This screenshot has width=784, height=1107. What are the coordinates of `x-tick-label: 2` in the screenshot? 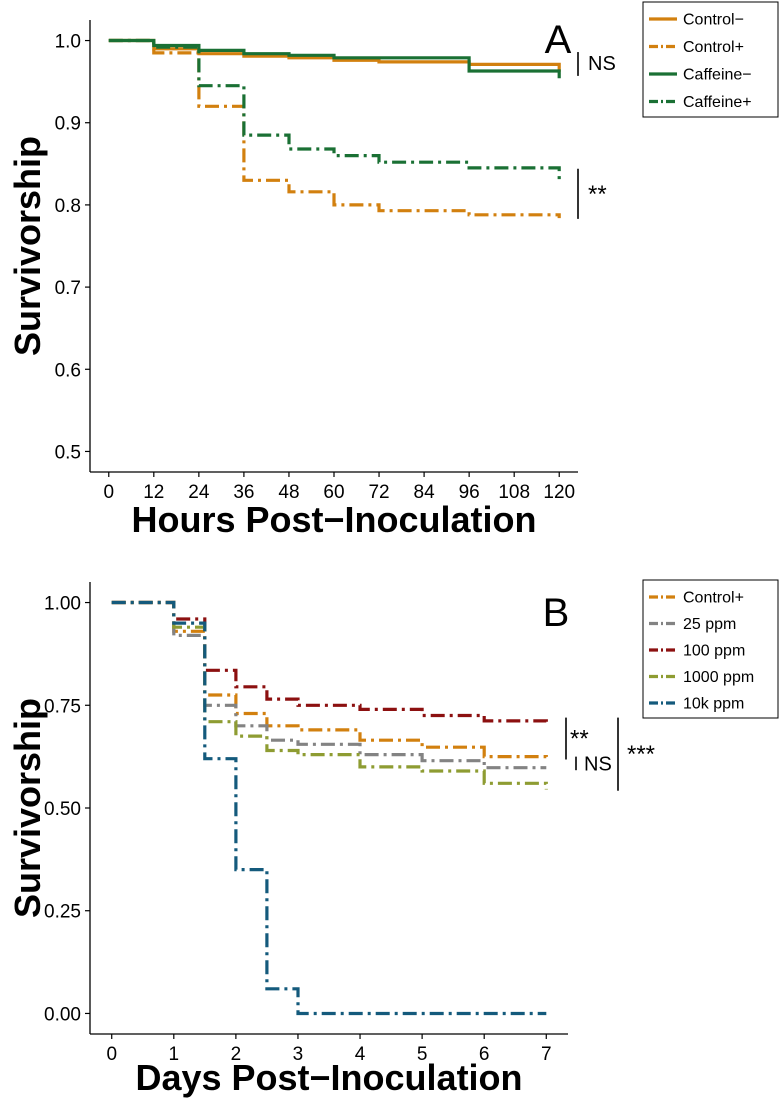 It's located at (236, 1054).